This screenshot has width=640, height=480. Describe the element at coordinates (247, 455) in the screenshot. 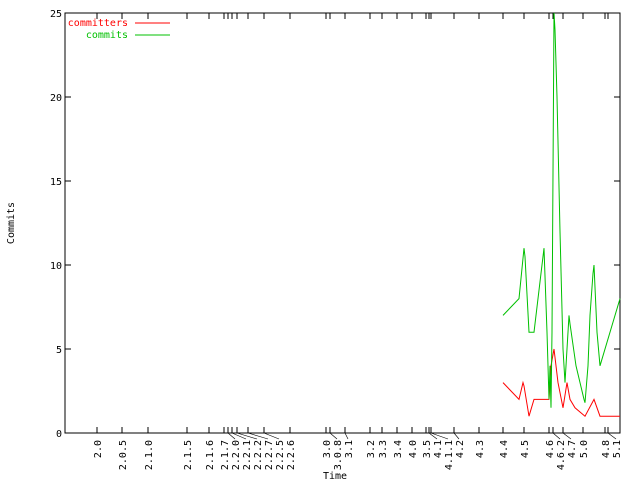

I see `x-tick-label: 2.2.1` at that location.